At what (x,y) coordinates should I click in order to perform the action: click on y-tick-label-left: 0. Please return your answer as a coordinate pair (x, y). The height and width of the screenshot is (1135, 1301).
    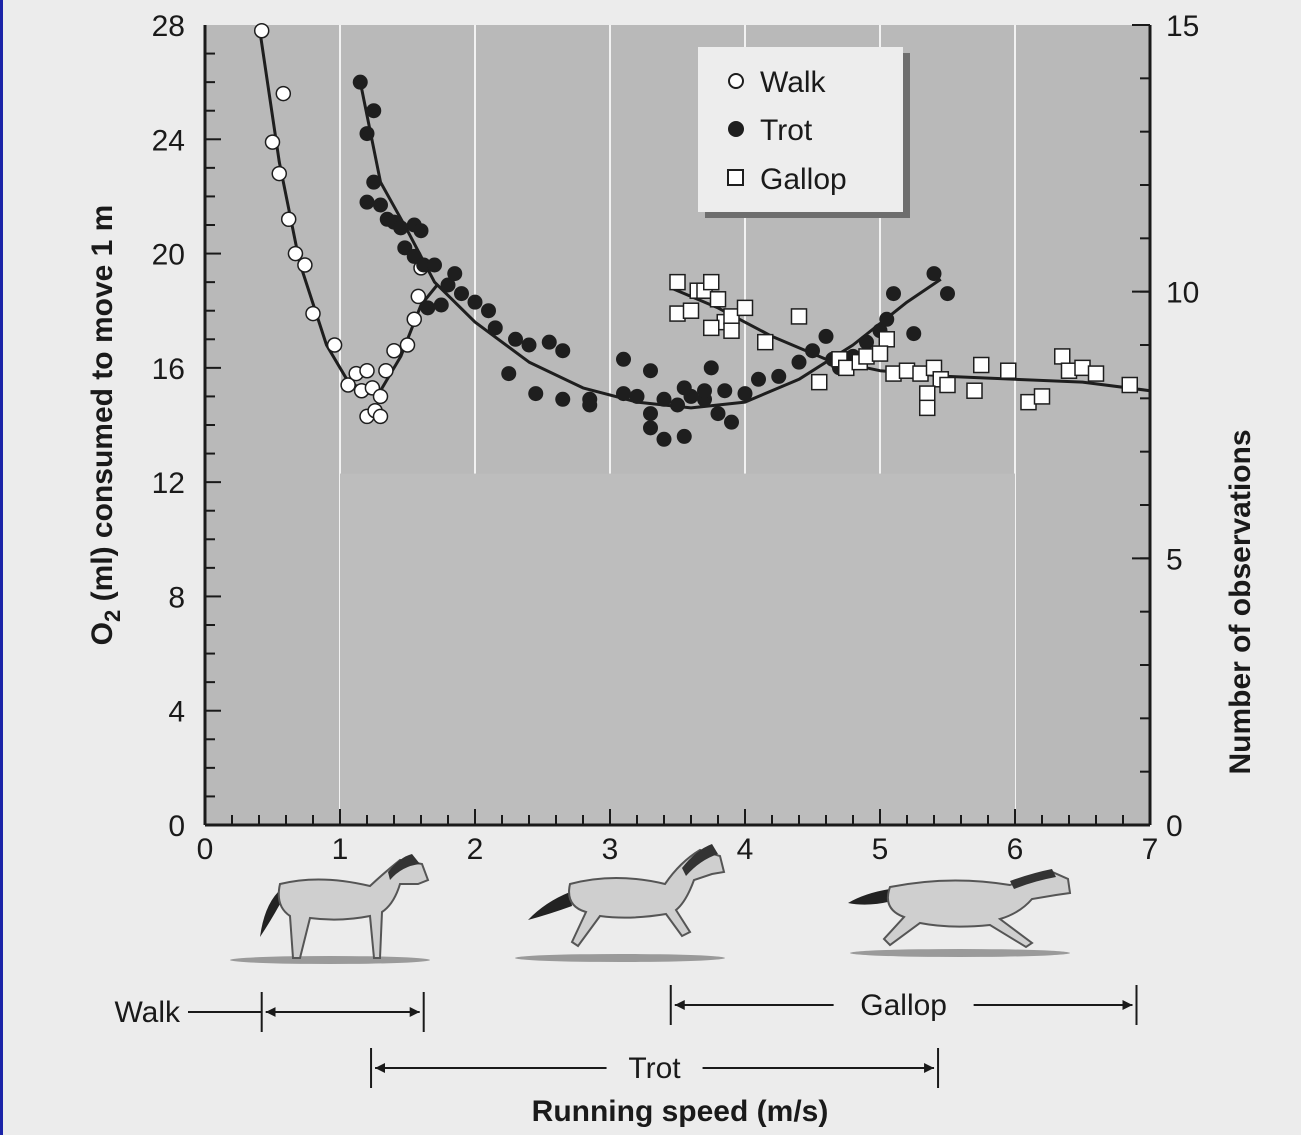
    Looking at the image, I should click on (176, 826).